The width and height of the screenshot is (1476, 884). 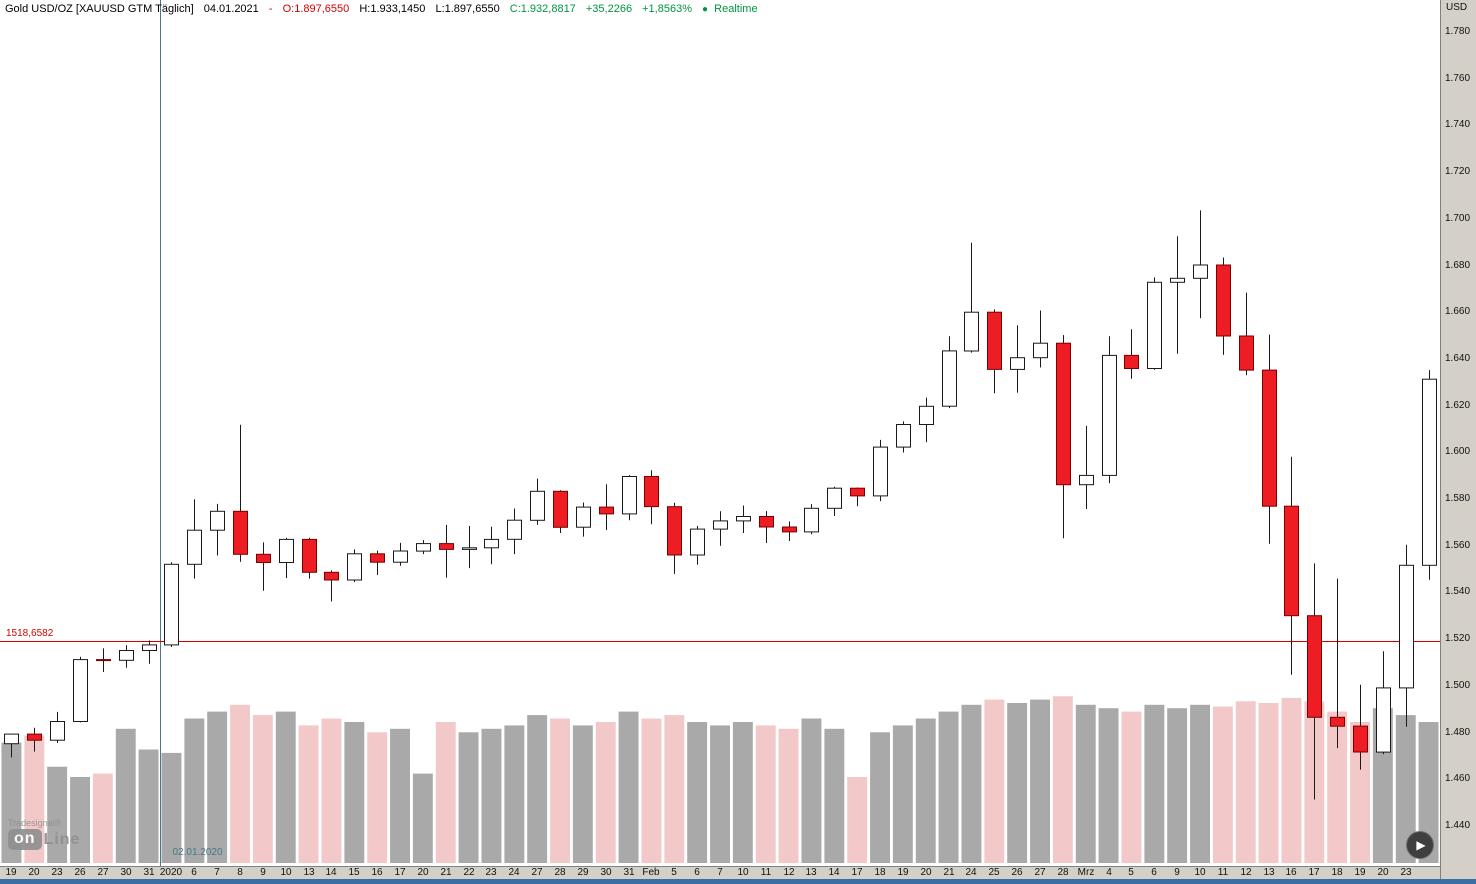 What do you see at coordinates (738, 881) in the screenshot?
I see `bottom-scrollbar-strip` at bounding box center [738, 881].